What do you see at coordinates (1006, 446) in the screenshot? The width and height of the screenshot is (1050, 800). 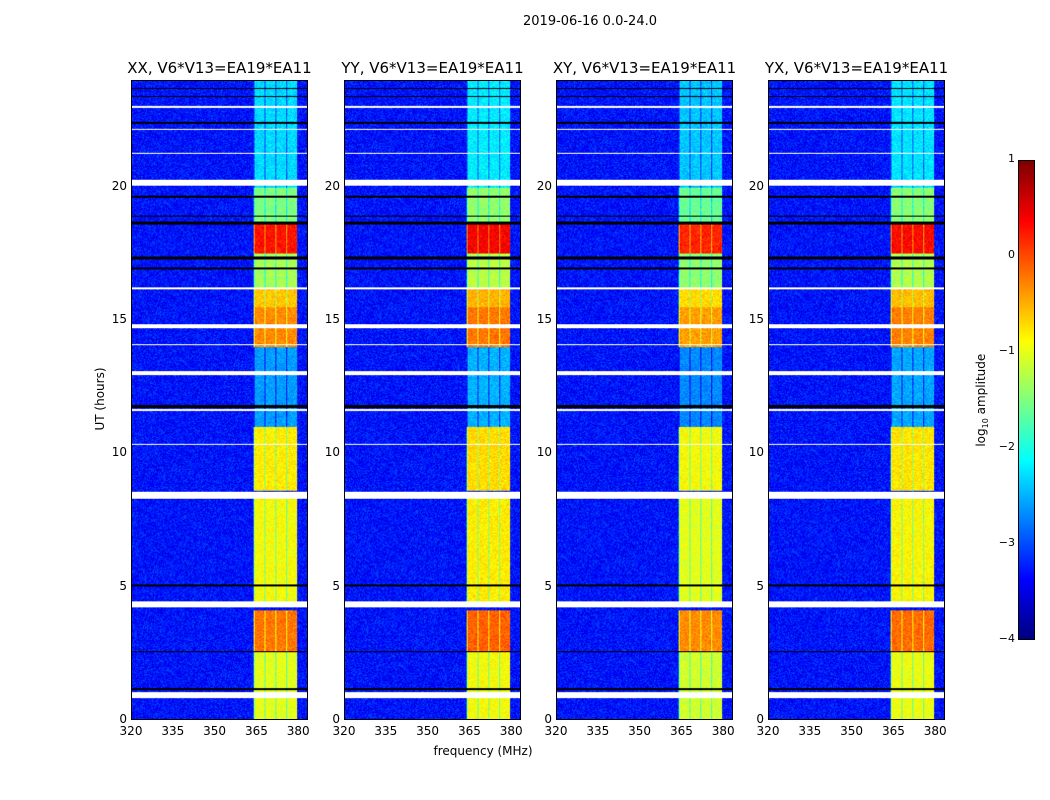 I see `colorbar-tick-label: −2` at bounding box center [1006, 446].